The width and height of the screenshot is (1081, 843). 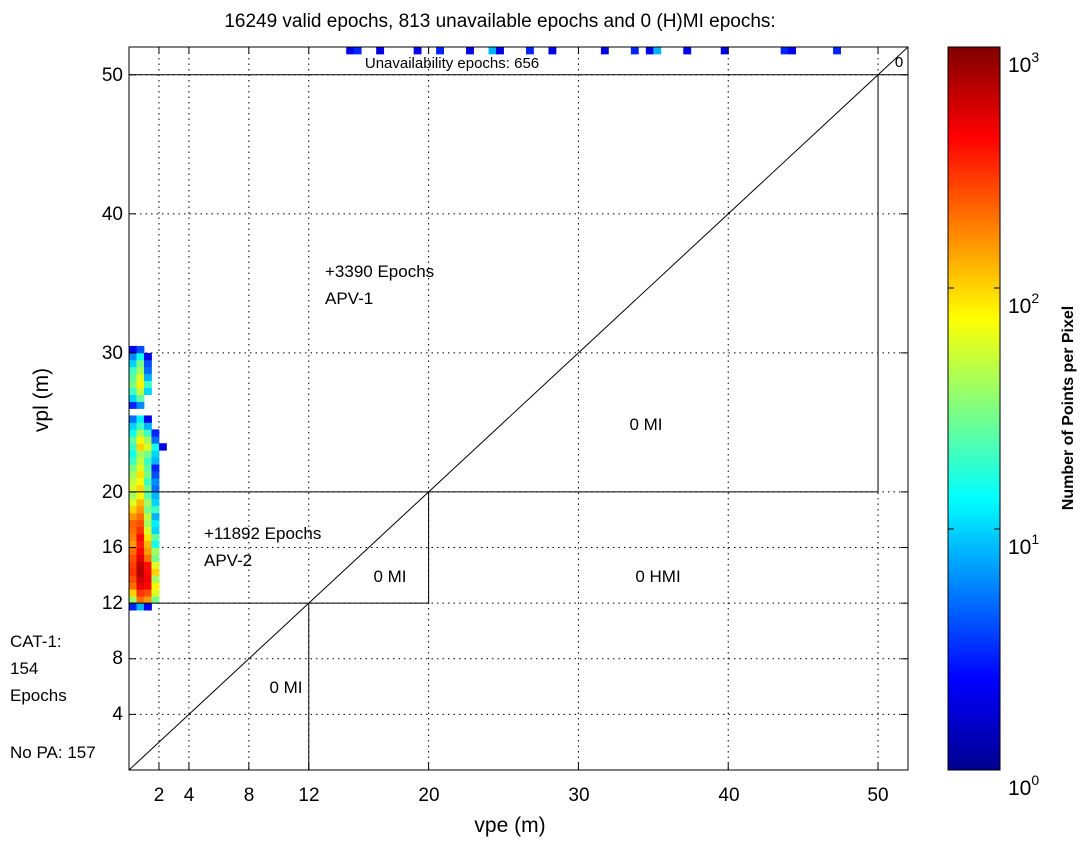 What do you see at coordinates (228, 560) in the screenshot?
I see `apv2-name-label: APV-2` at bounding box center [228, 560].